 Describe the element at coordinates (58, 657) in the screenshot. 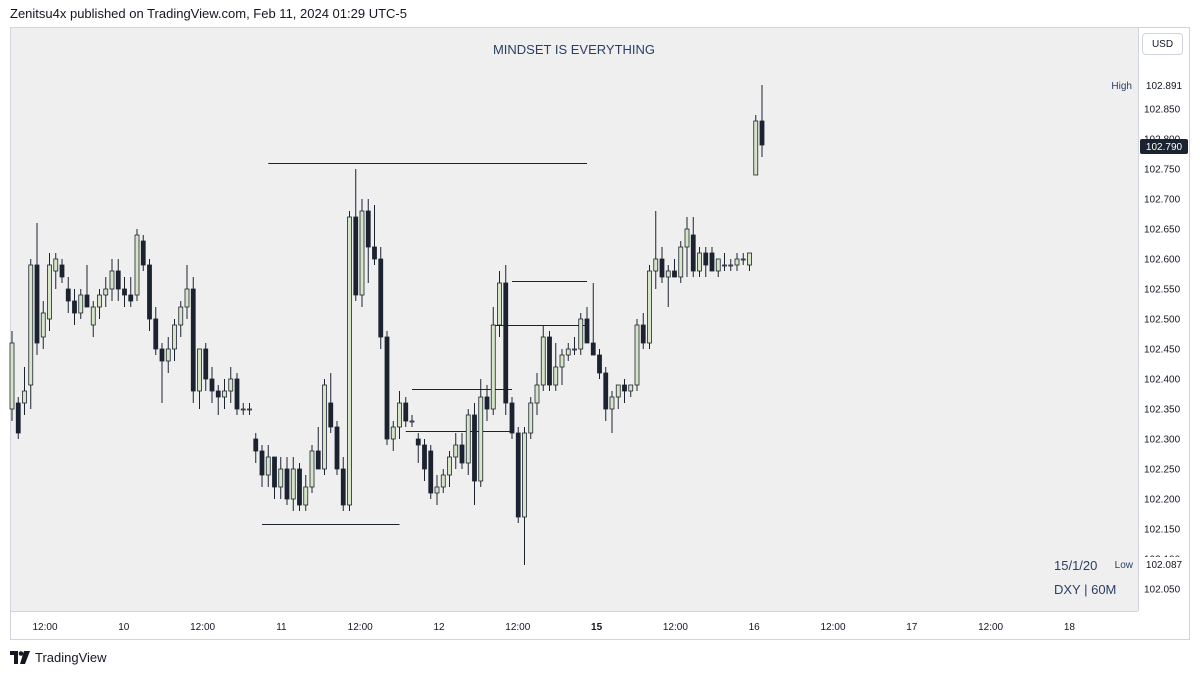

I see `tradingview-footer: TradingView` at that location.